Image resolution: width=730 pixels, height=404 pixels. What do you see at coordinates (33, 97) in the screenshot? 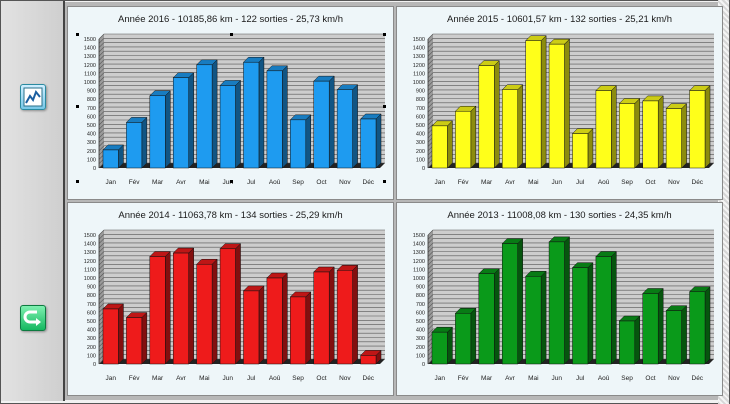
I see `chart-view-button` at bounding box center [33, 97].